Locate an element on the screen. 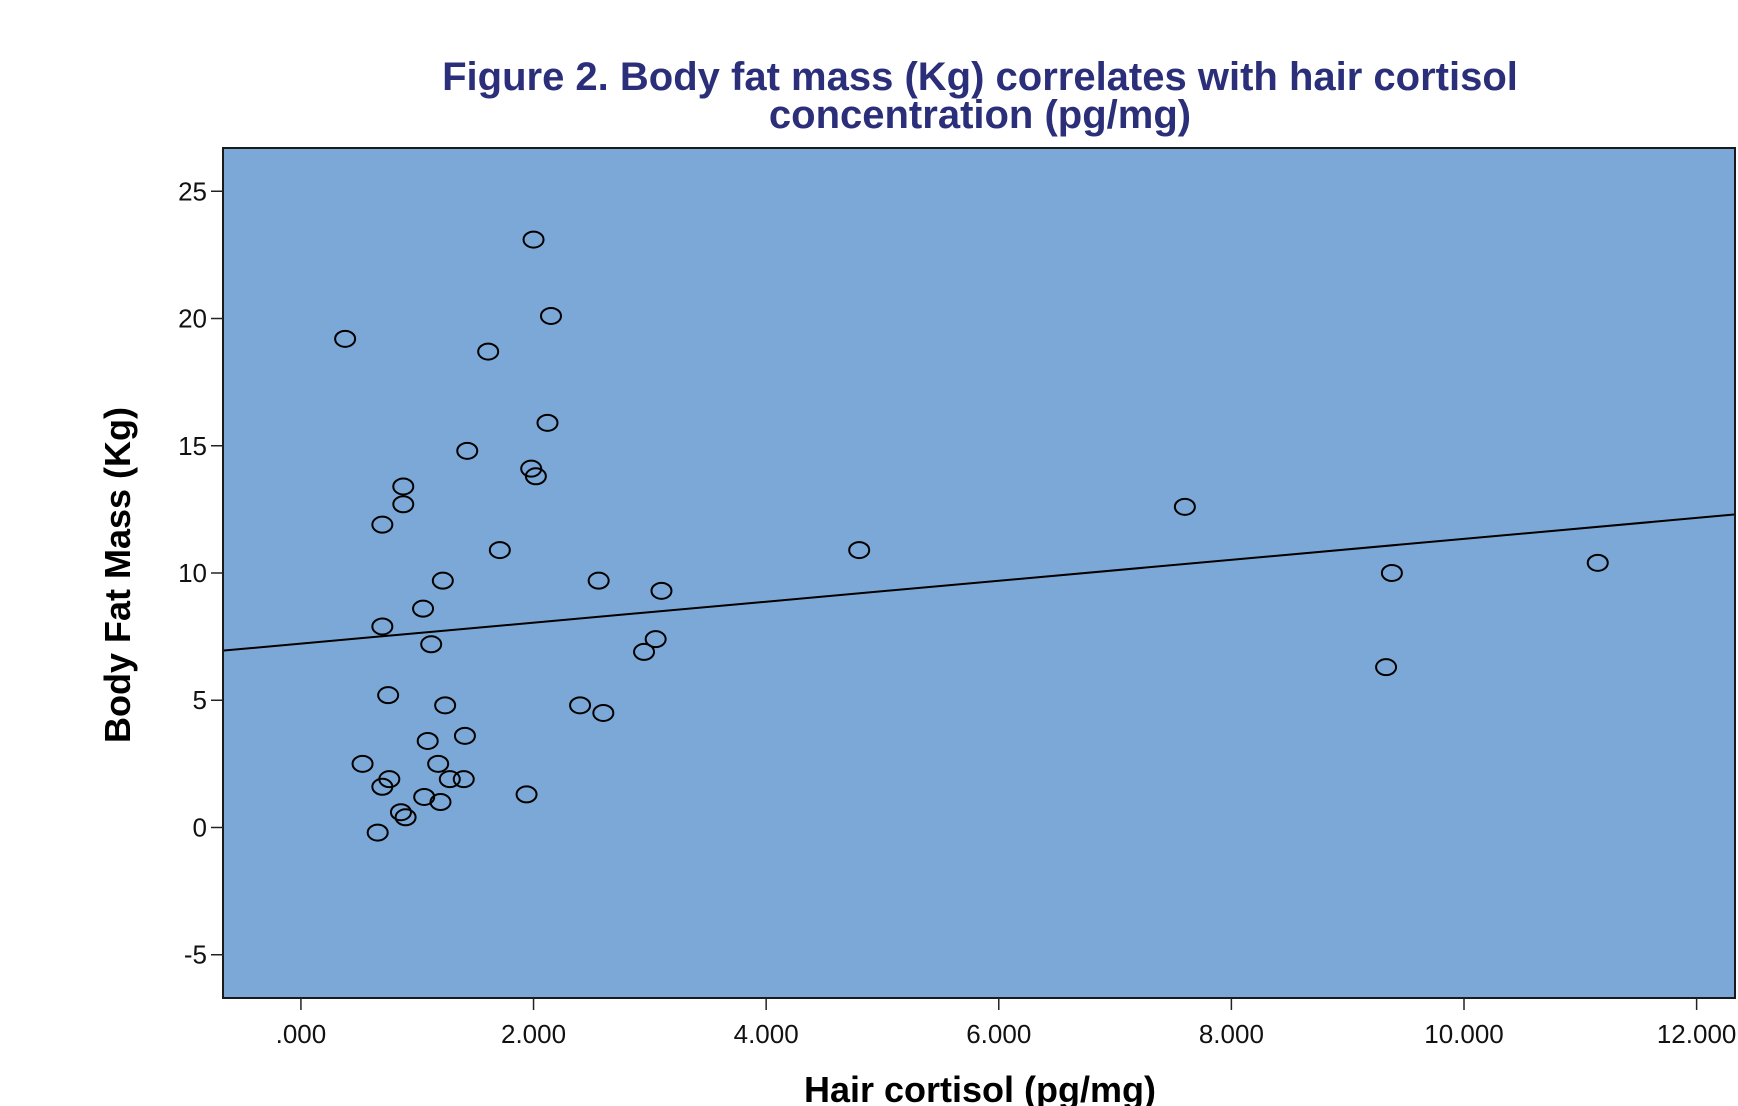  y-tick-label: 0 is located at coordinates (200, 827).